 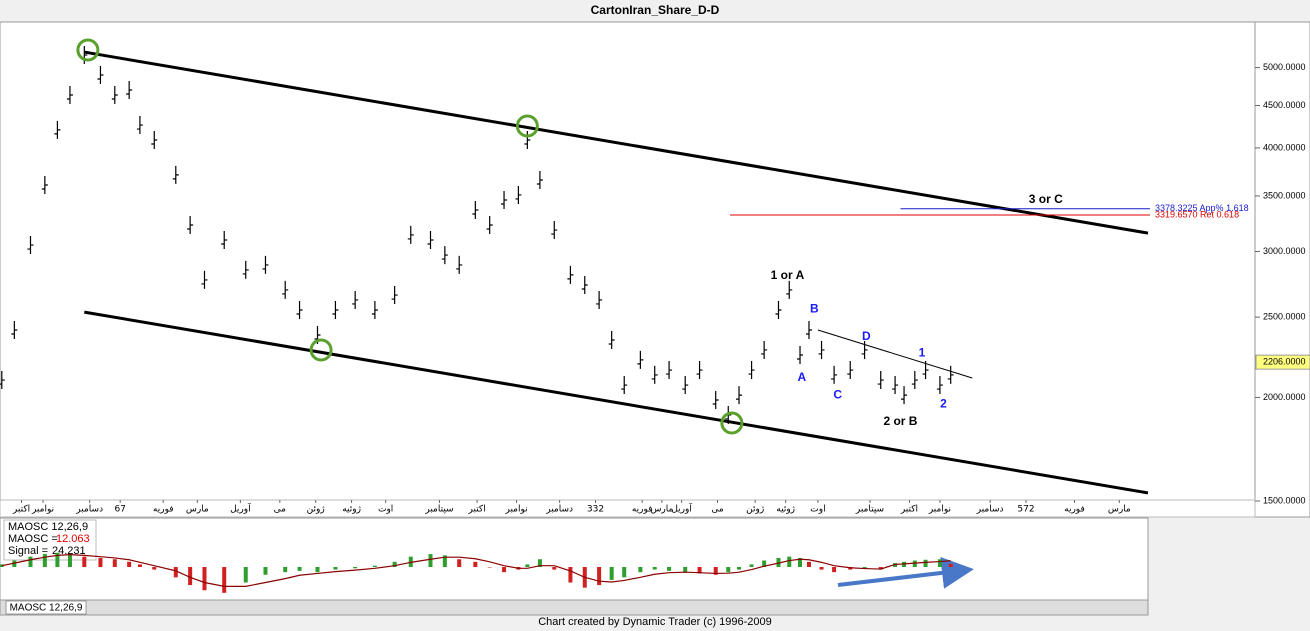 What do you see at coordinates (33, 539) in the screenshot?
I see `osc-legend-name: MAOSC =` at bounding box center [33, 539].